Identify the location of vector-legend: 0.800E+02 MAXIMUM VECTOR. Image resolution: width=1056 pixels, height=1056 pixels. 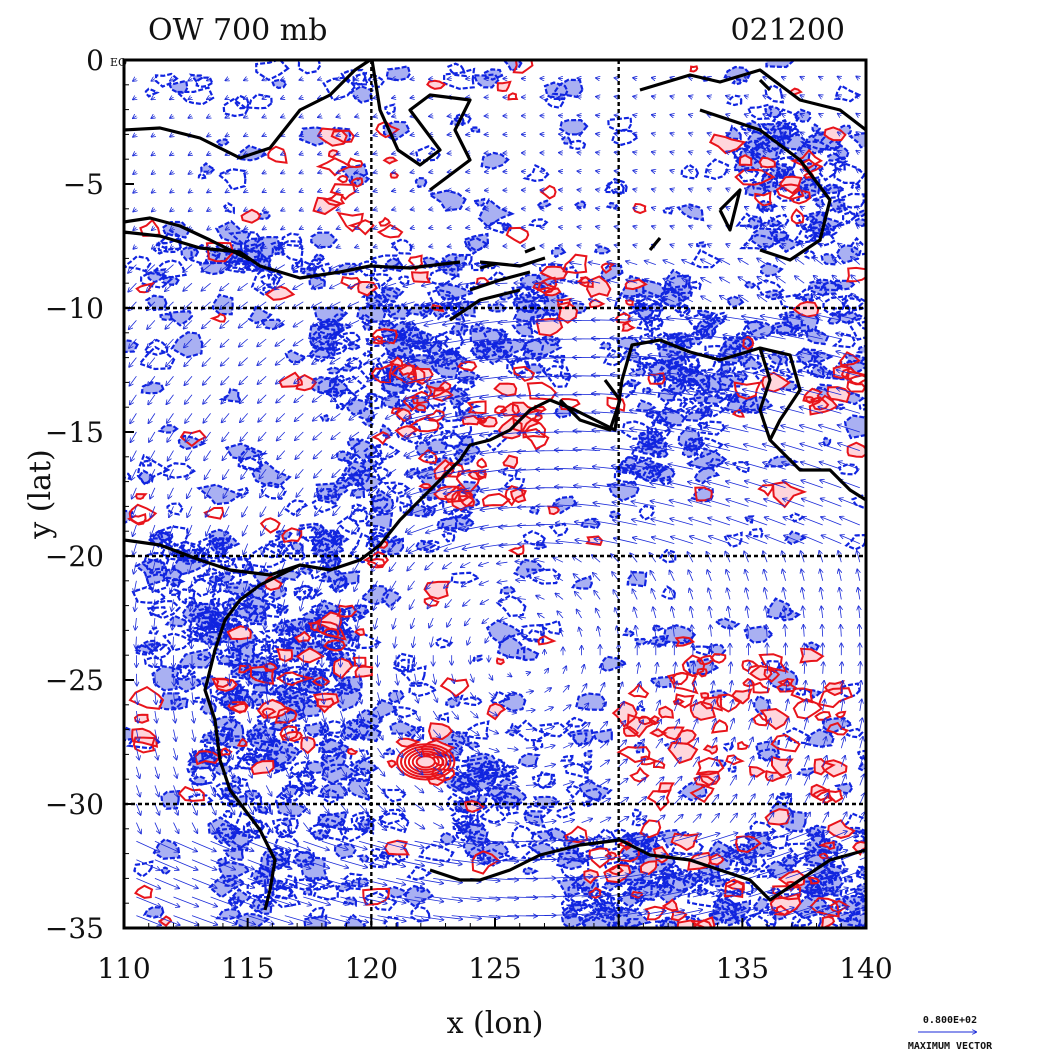
(950, 1033).